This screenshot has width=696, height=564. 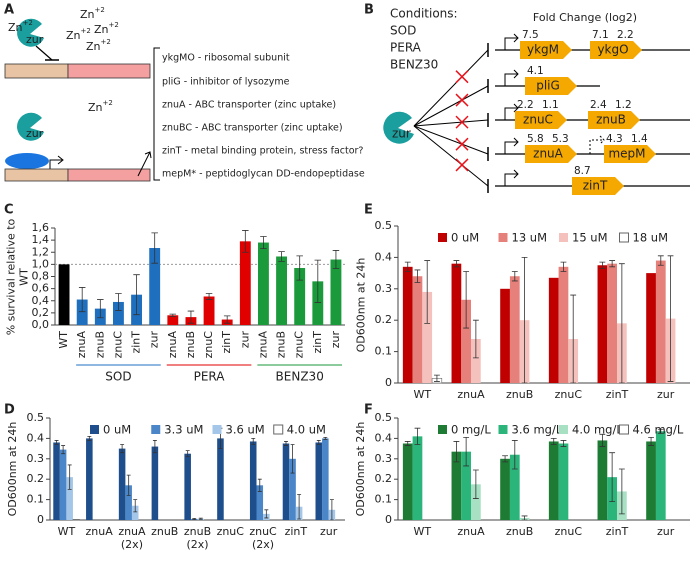 What do you see at coordinates (595, 186) in the screenshot?
I see `gene-name: zinT` at bounding box center [595, 186].